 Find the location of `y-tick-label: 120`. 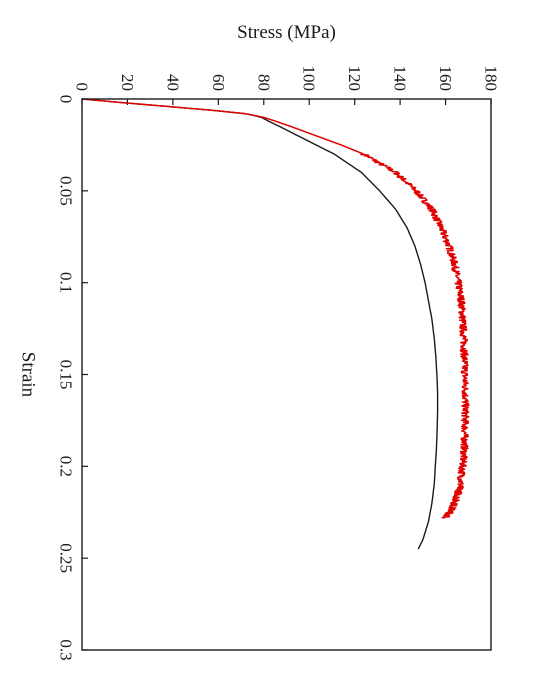

y-tick-label: 120 is located at coordinates (354, 79).